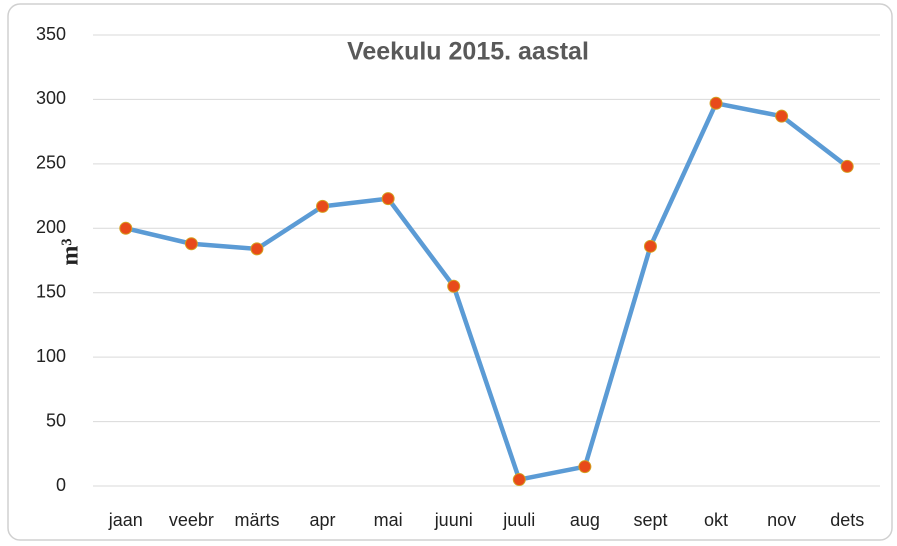  I want to click on y-tick-label: 350, so click(51, 34).